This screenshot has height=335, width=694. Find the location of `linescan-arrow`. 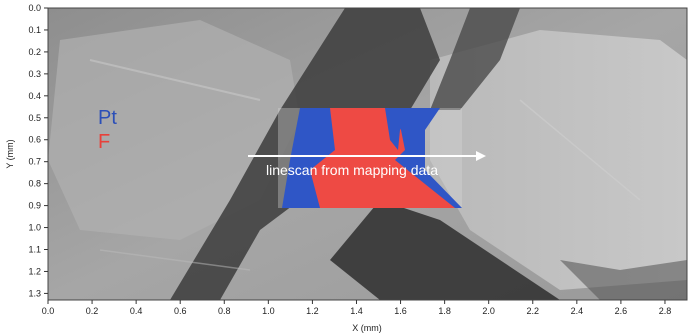

linescan-arrow is located at coordinates (367, 156).